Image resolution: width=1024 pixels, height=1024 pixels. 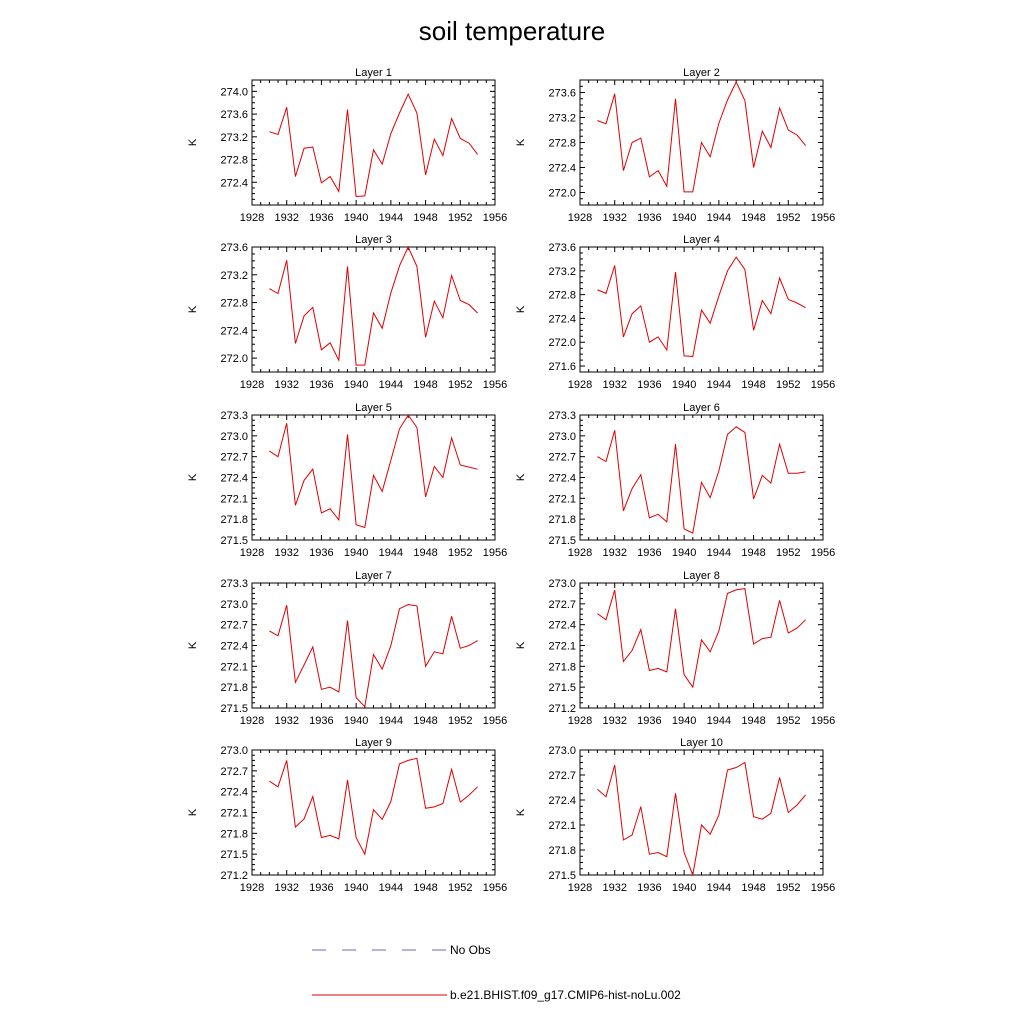 I want to click on y-tick-label: 271.2, so click(x=234, y=876).